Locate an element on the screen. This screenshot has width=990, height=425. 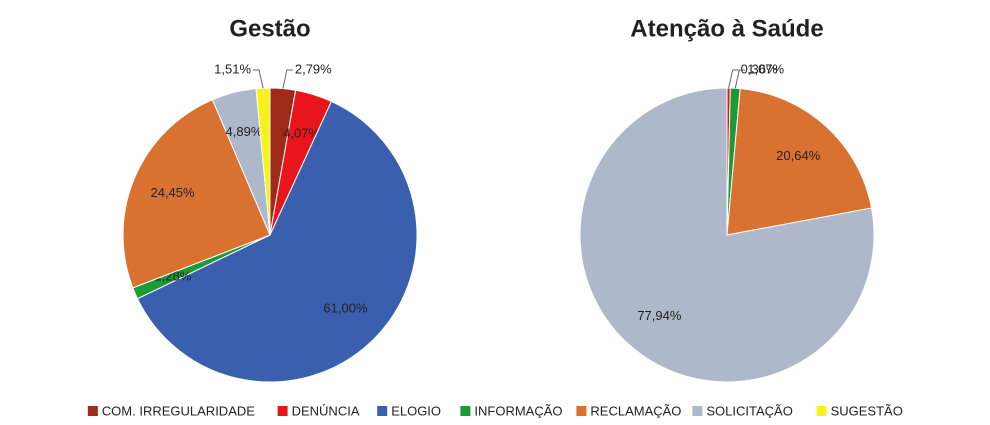
data-label: 4,07% is located at coordinates (301, 132).